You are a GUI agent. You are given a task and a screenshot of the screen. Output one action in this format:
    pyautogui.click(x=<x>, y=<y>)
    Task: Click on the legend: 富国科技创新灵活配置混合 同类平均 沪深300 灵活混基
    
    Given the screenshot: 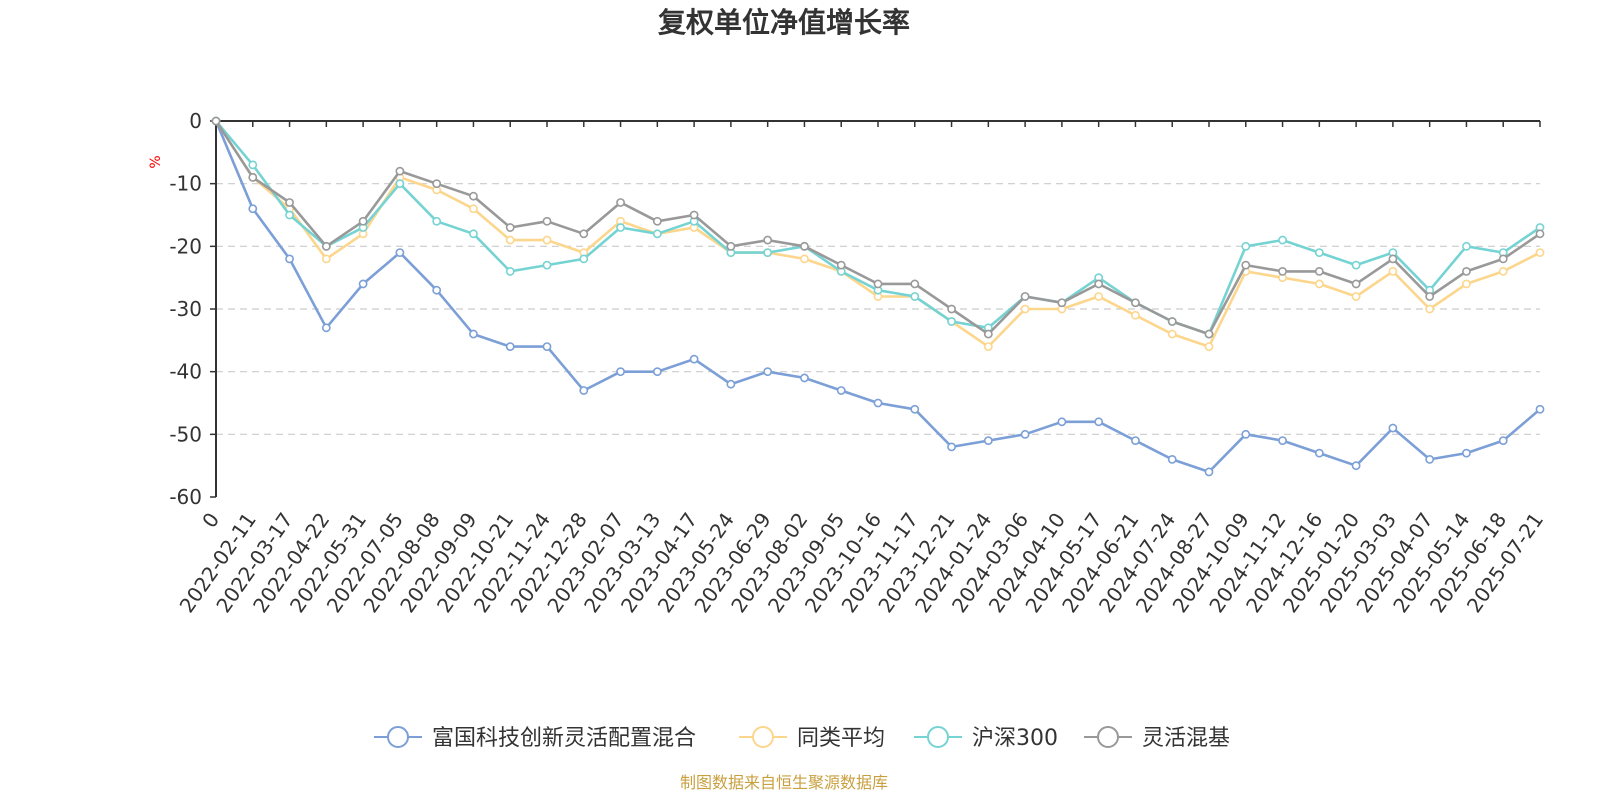 What is the action you would take?
    pyautogui.click(x=802, y=738)
    